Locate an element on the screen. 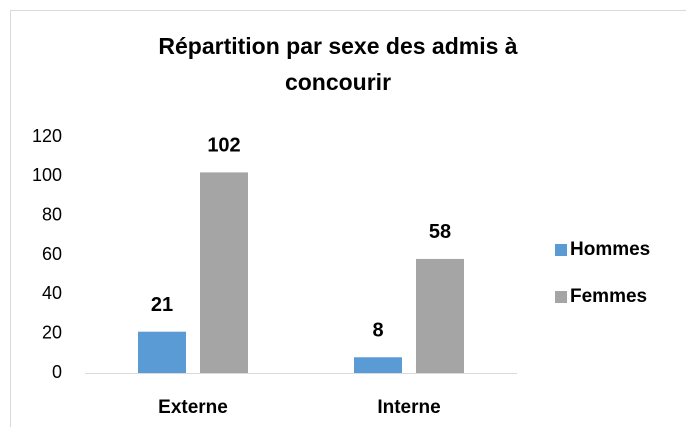  x-tick-label: Externe is located at coordinates (193, 407).